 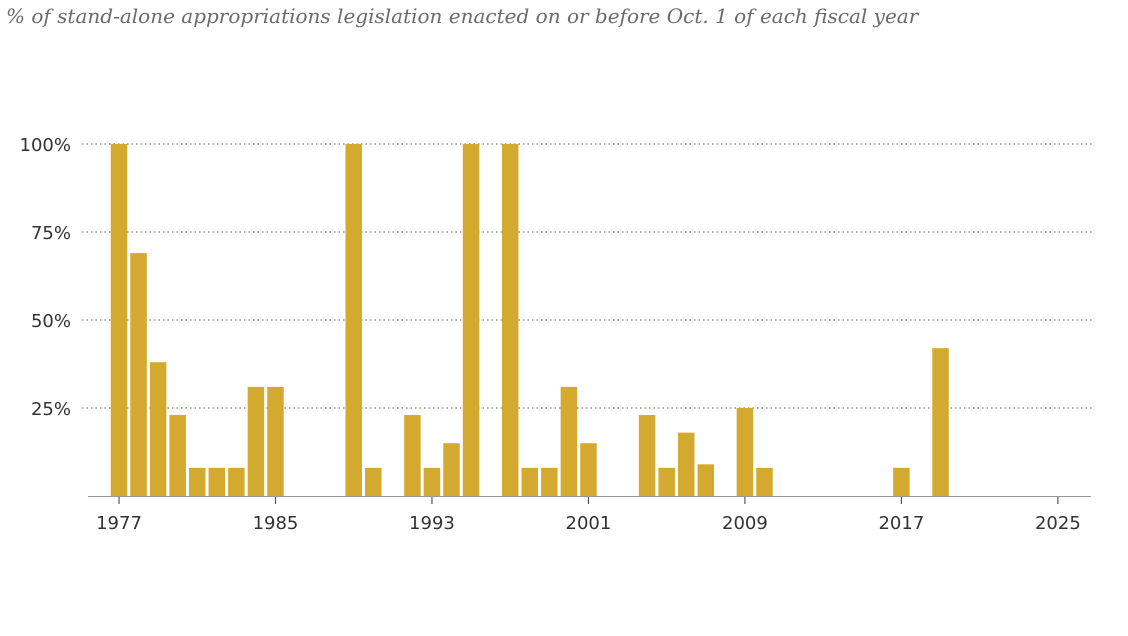 I want to click on bar-2017, so click(x=901, y=481).